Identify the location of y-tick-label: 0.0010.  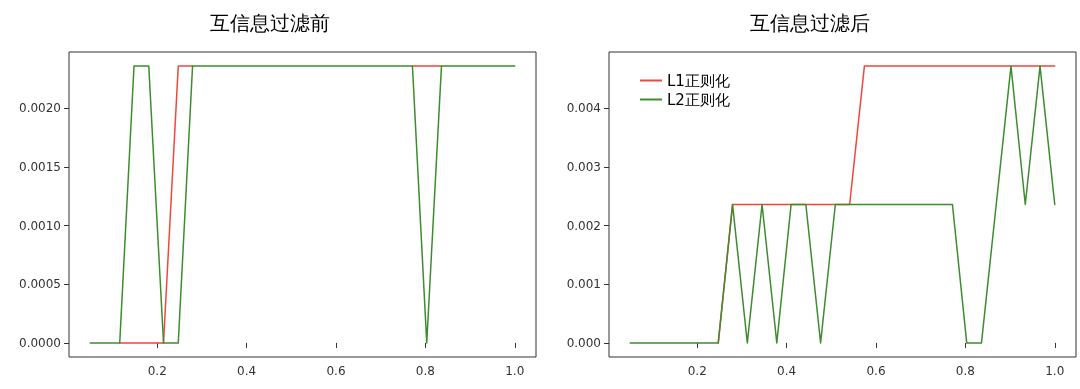
(40, 225).